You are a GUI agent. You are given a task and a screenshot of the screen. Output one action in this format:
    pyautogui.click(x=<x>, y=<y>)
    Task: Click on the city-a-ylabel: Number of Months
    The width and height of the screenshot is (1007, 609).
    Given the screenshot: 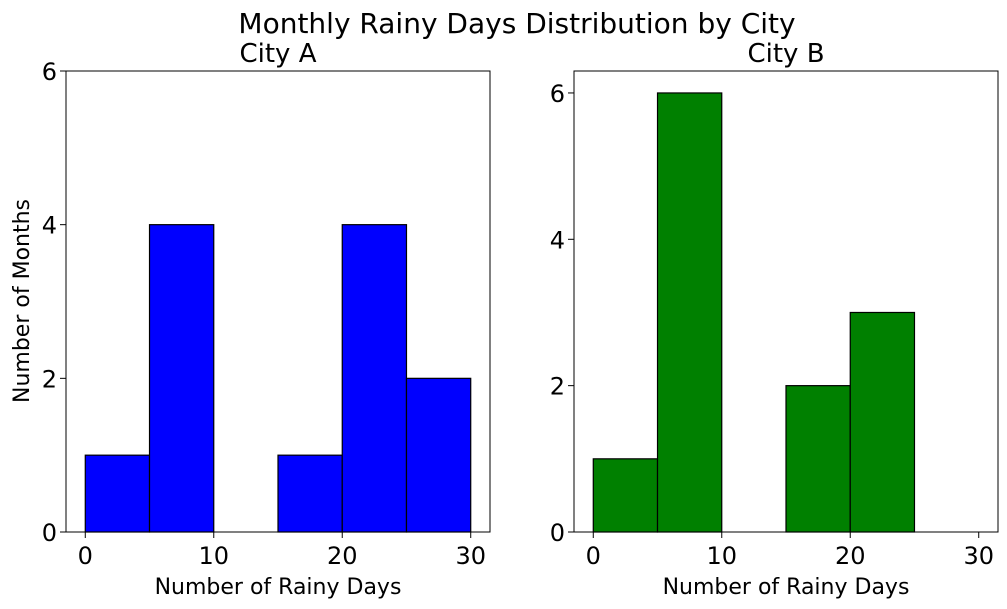 What is the action you would take?
    pyautogui.click(x=22, y=301)
    